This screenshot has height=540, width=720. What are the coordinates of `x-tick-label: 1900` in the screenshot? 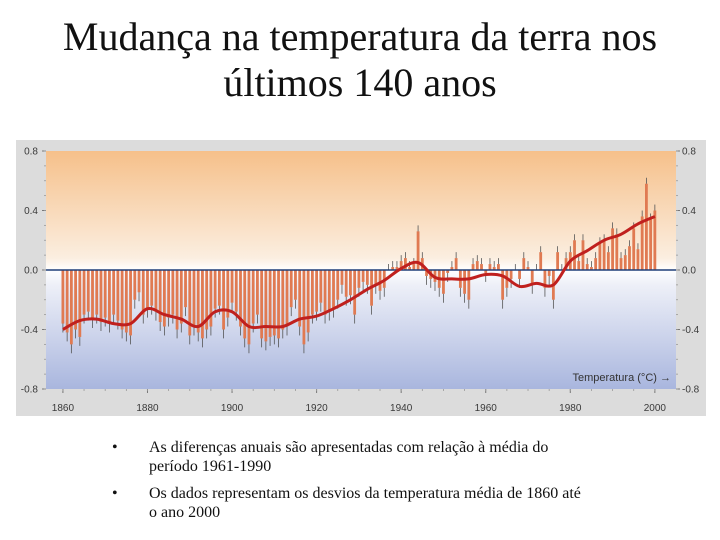 It's located at (232, 408).